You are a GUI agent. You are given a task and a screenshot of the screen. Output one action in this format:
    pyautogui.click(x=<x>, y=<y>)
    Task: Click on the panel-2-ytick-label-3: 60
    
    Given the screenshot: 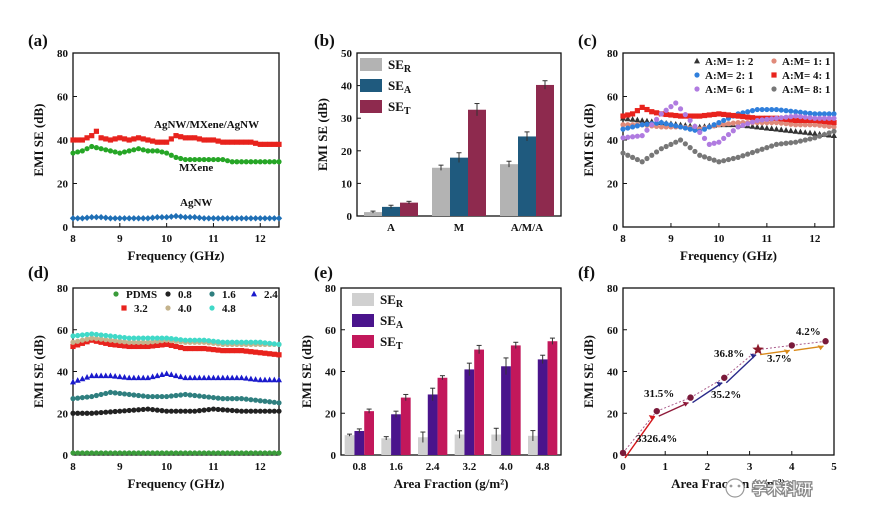 What is the action you would take?
    pyautogui.click(x=613, y=98)
    